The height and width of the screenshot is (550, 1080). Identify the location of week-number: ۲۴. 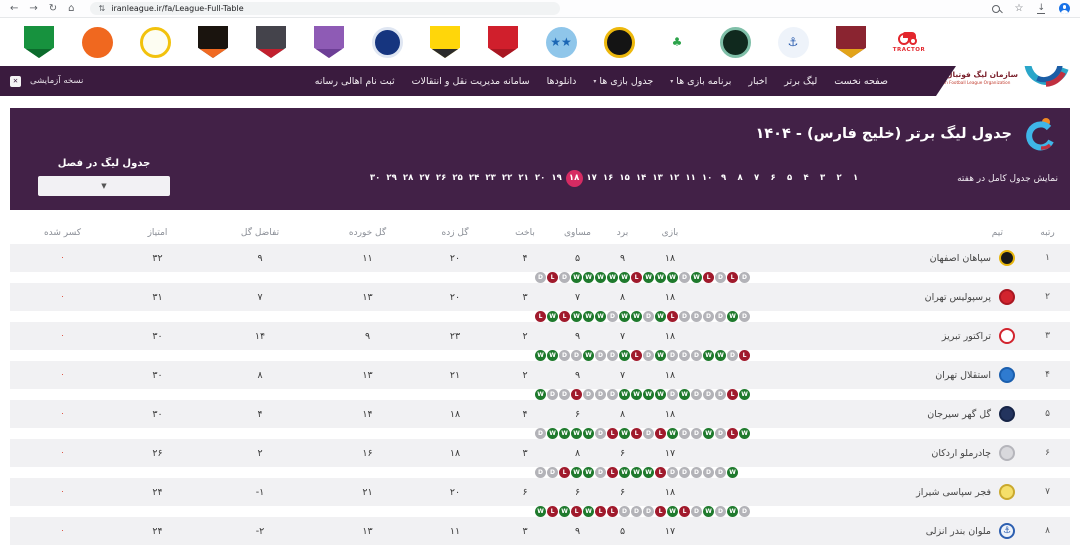
(474, 178).